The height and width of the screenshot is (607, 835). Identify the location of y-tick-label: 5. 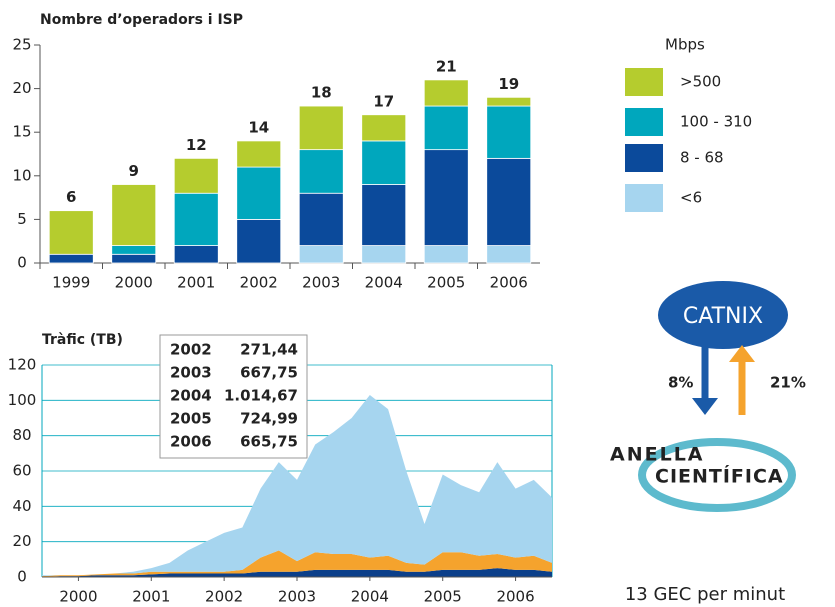
(22, 219).